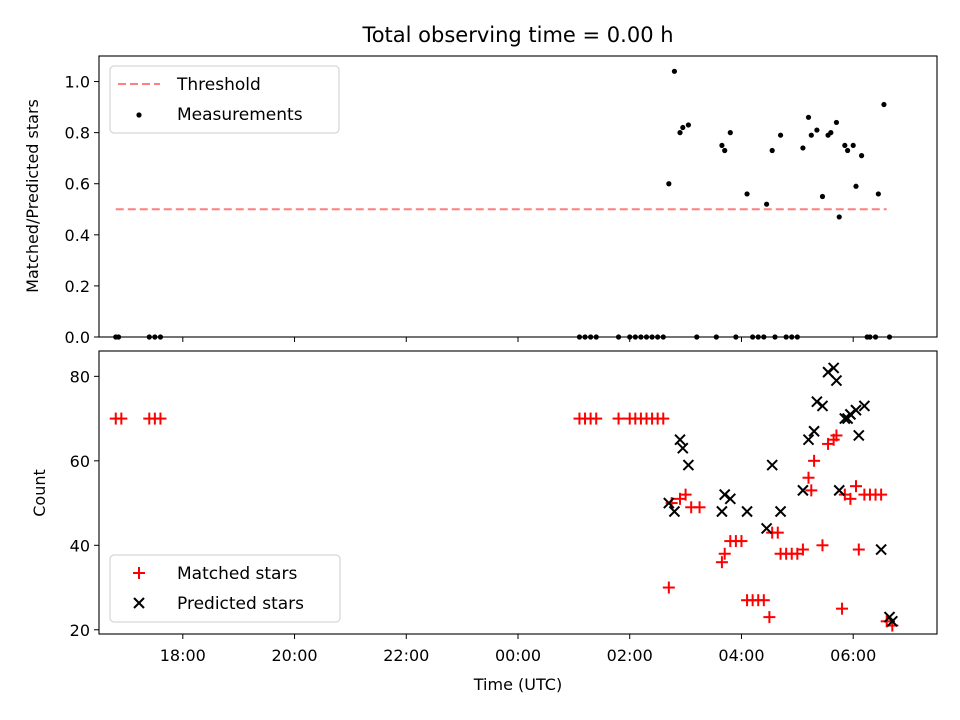  Describe the element at coordinates (139, 573) in the screenshot. I see `legend-plus-marker` at that location.